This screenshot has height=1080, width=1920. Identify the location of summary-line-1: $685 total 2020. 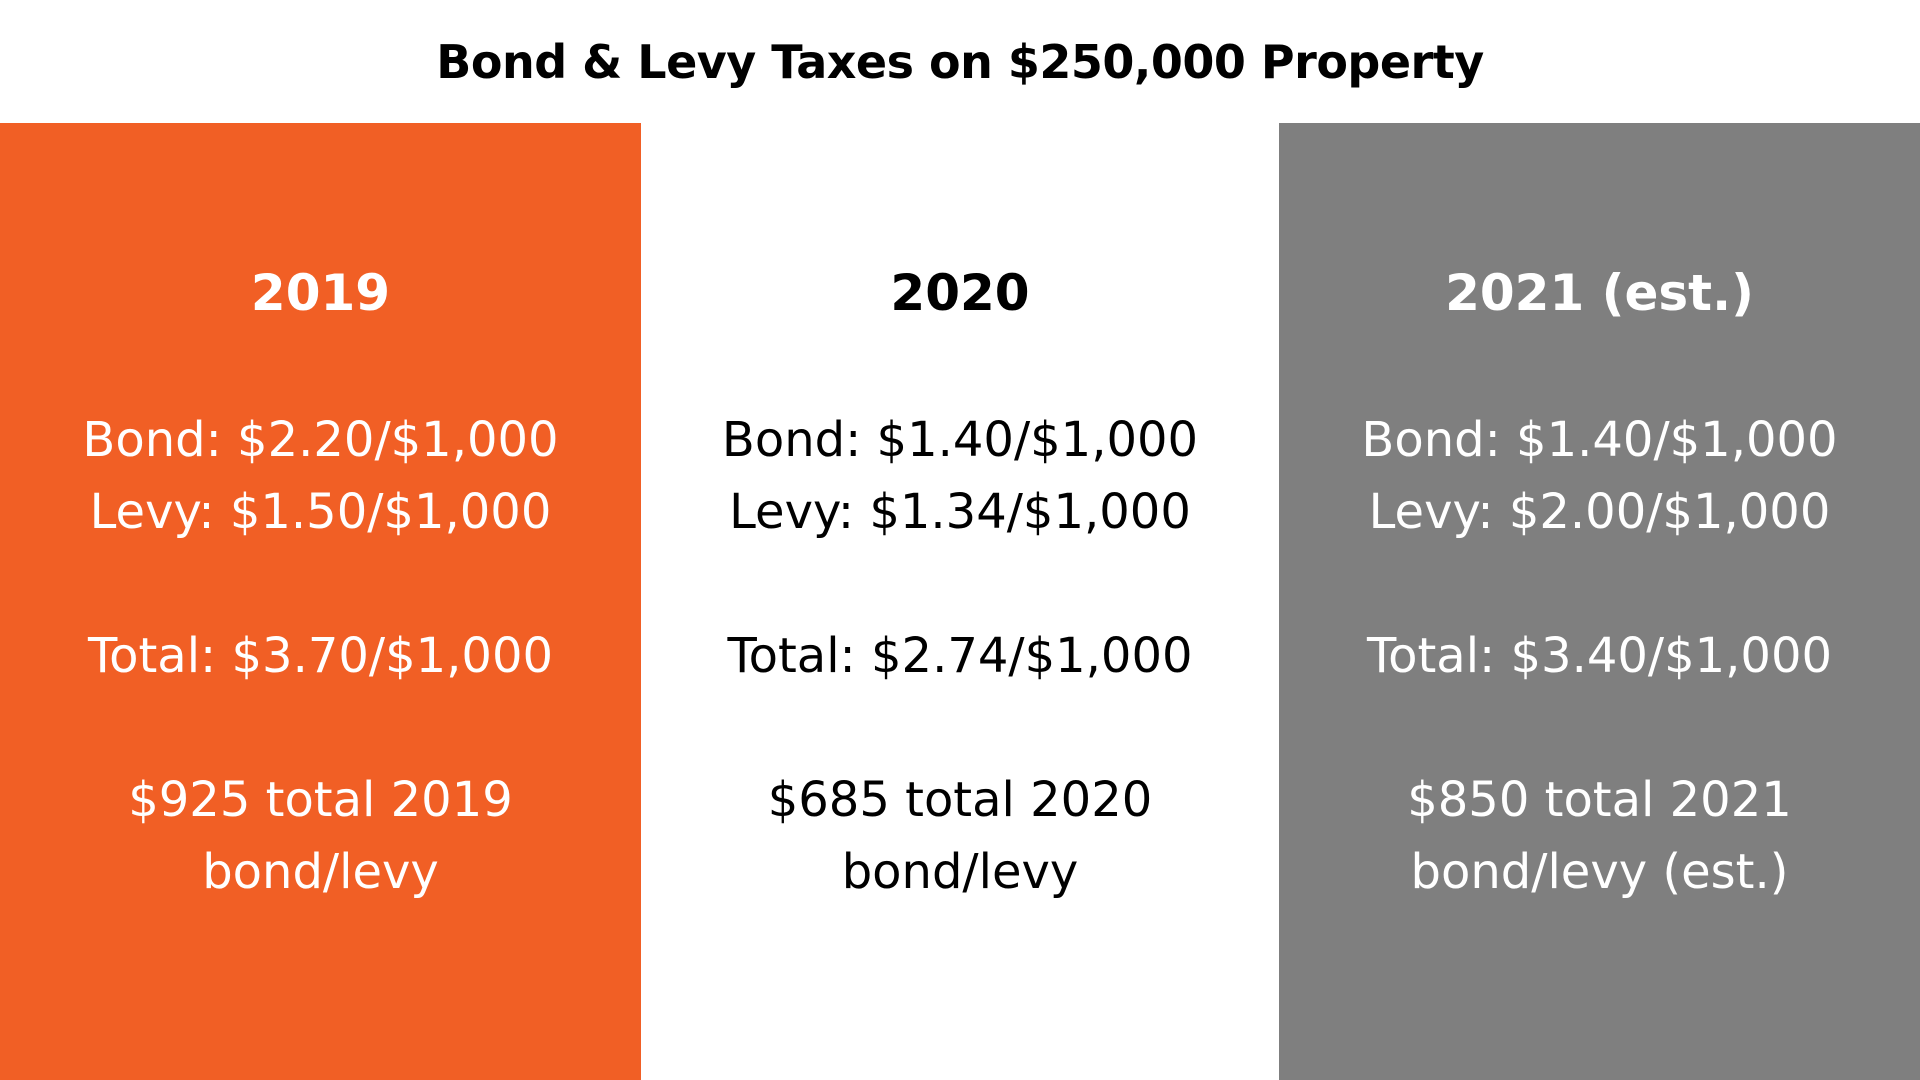
(960, 800).